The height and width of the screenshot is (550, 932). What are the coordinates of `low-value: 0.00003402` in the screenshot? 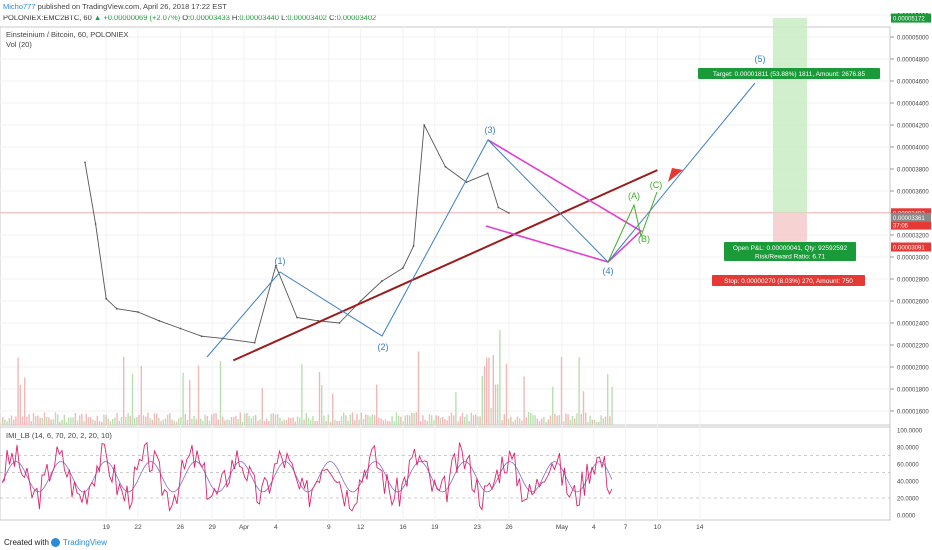 It's located at (307, 17).